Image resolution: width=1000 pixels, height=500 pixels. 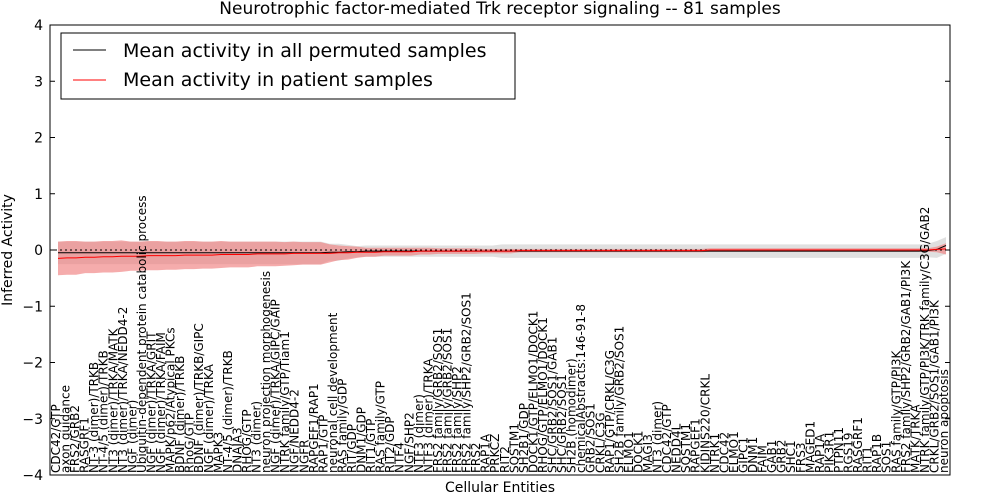 I want to click on x-category-label: SH2B (homodimer), so click(x=572, y=415).